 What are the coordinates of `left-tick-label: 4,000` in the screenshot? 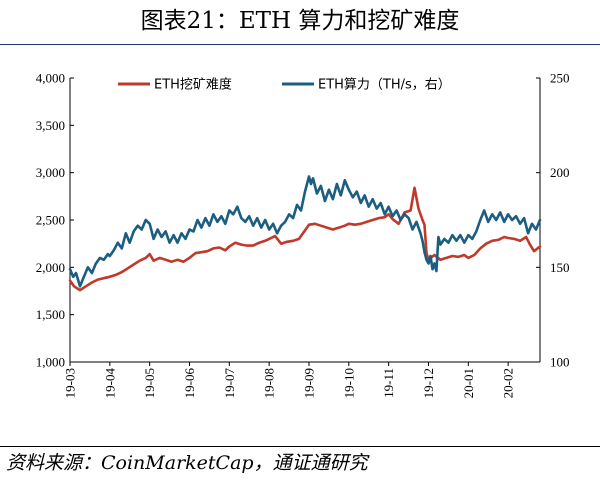 It's located at (50, 78).